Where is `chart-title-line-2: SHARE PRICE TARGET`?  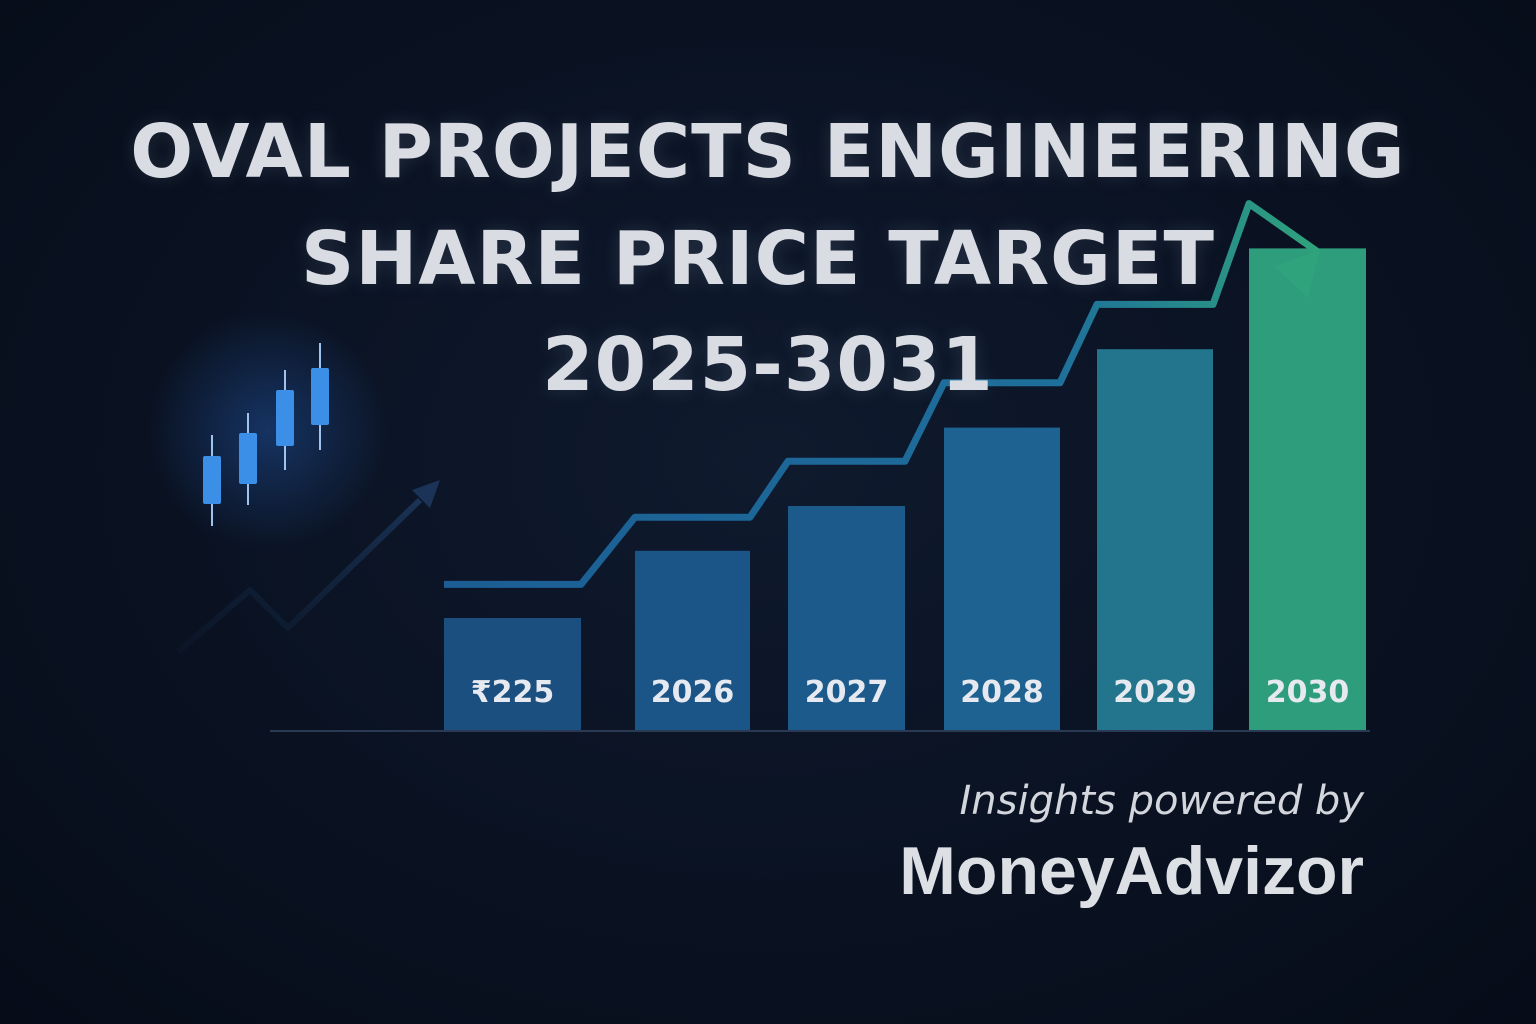
chart-title-line-2: SHARE PRICE TARGET is located at coordinates (758, 259).